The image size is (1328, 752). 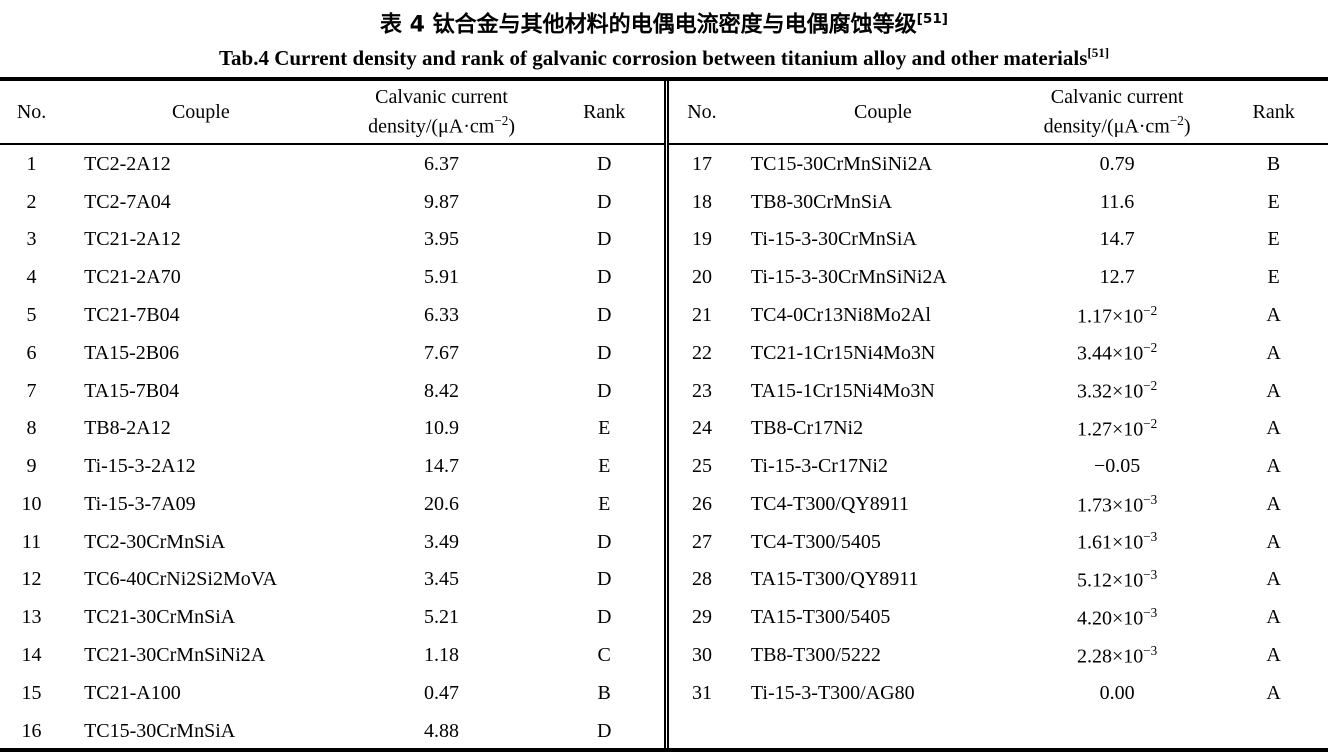 I want to click on row-density: 2.28×10⁻³, so click(x=1117, y=655).